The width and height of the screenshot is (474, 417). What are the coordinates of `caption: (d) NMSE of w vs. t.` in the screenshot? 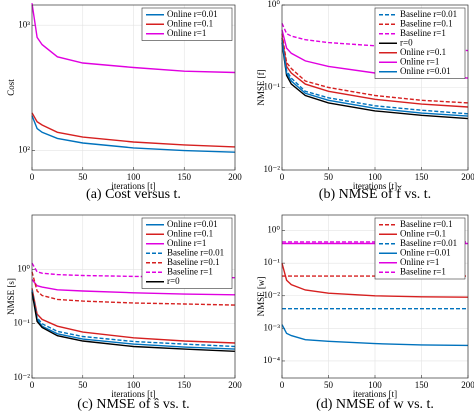 It's located at (375, 404).